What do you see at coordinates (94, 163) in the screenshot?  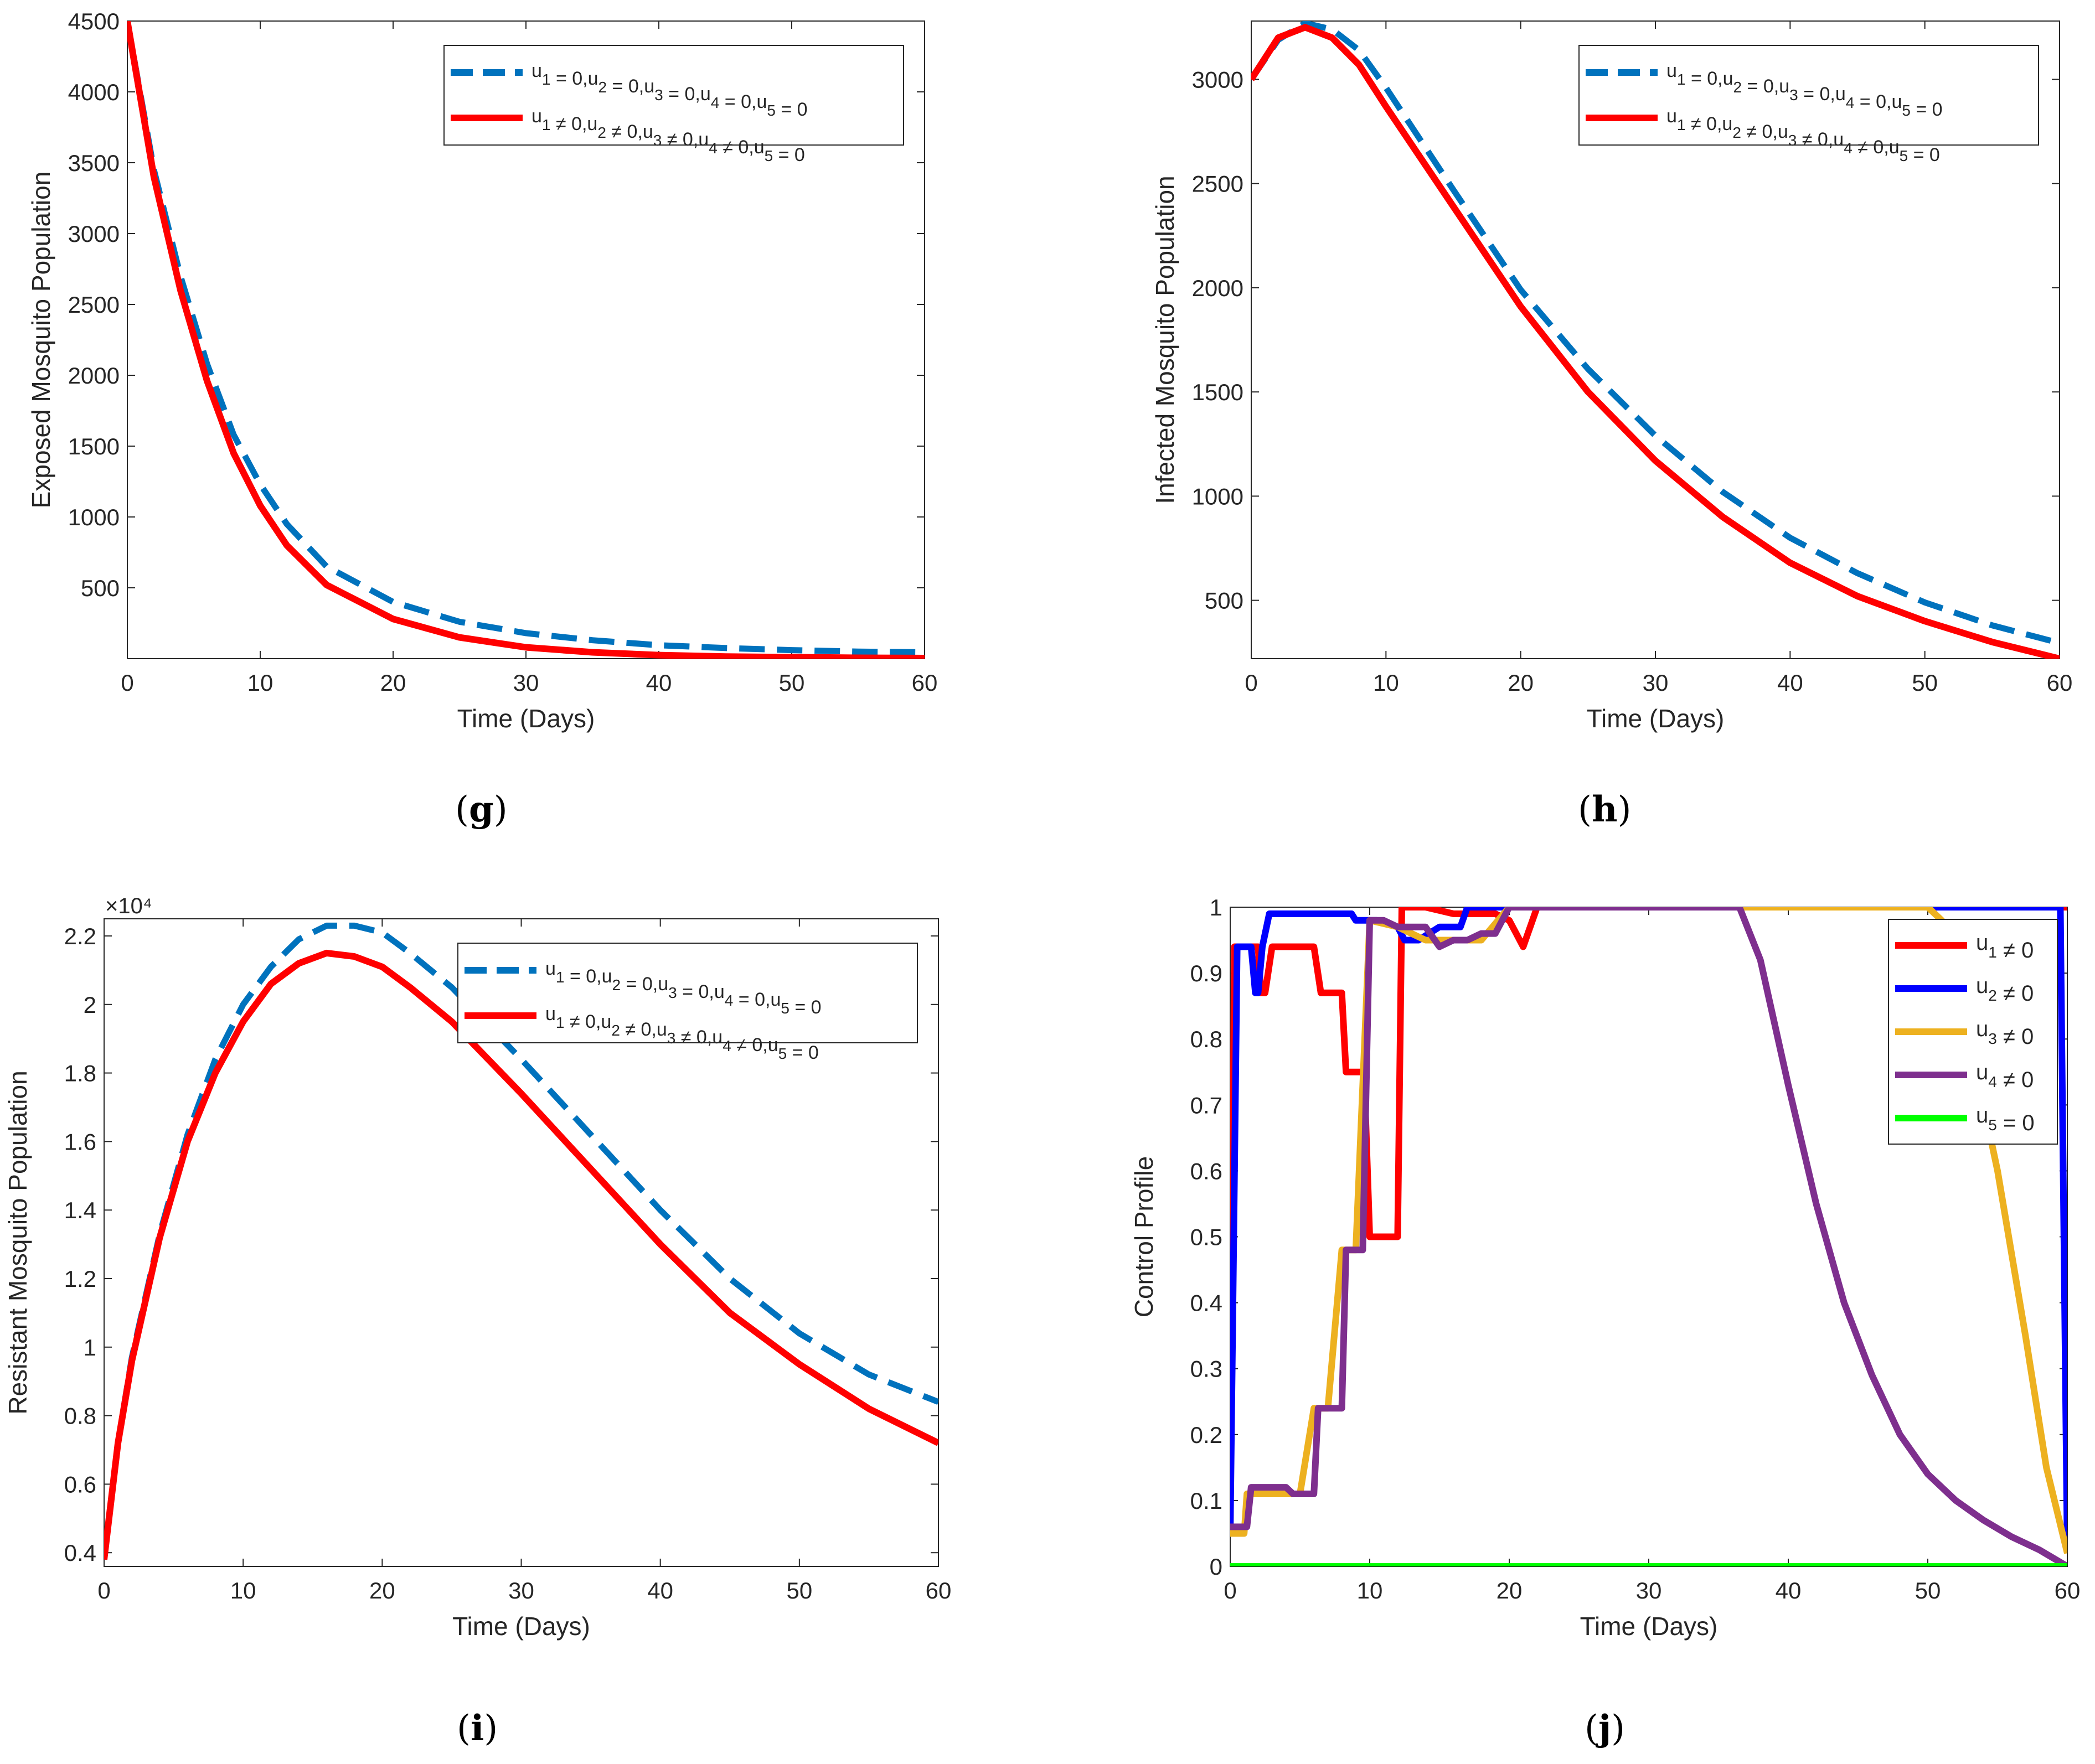 I see `y-tick-label: 3500` at bounding box center [94, 163].